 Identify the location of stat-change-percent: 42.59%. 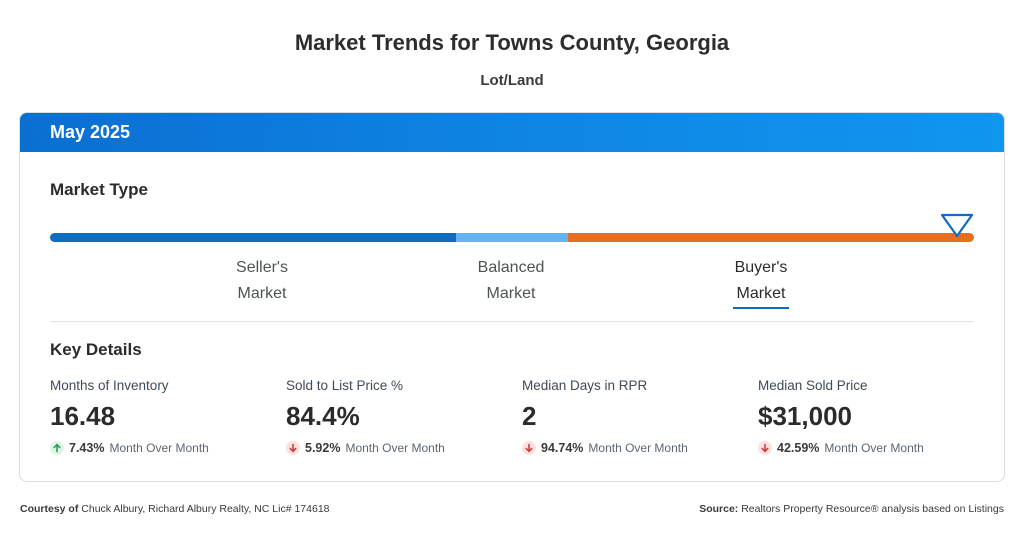
(798, 448).